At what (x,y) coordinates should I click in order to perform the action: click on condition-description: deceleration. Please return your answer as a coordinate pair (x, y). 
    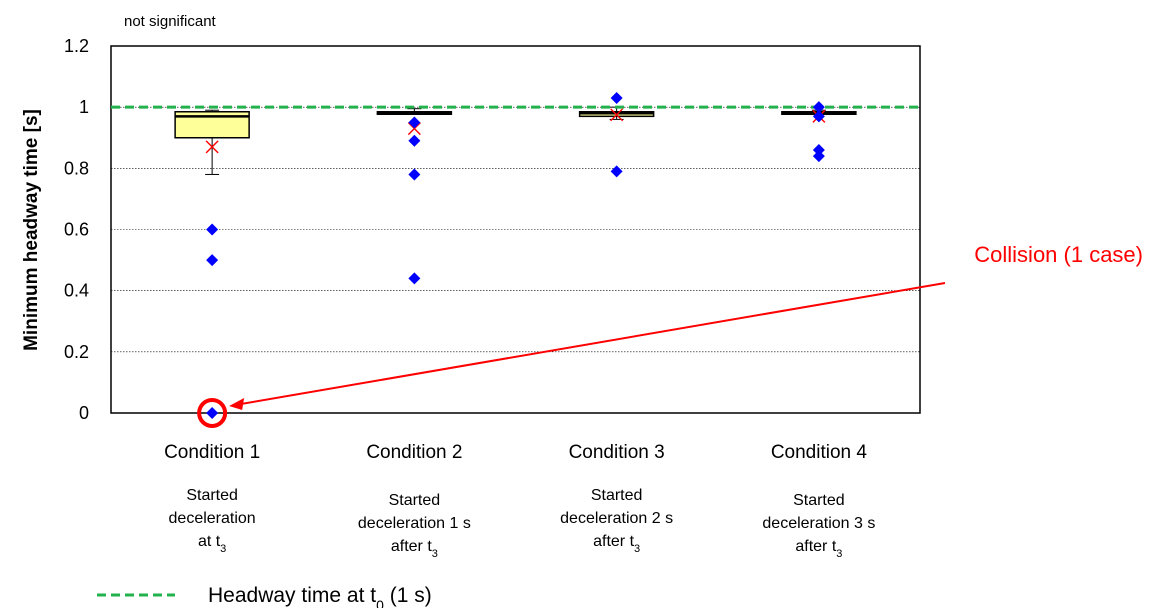
    Looking at the image, I should click on (212, 518).